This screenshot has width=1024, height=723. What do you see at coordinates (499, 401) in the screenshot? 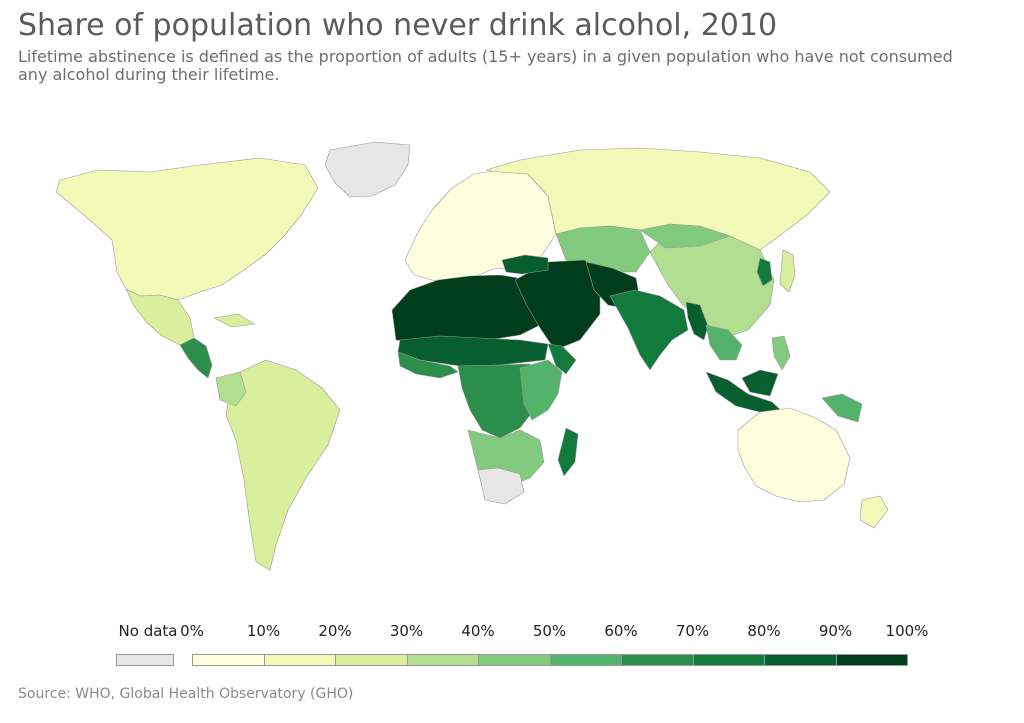
I see `region-central-africa` at bounding box center [499, 401].